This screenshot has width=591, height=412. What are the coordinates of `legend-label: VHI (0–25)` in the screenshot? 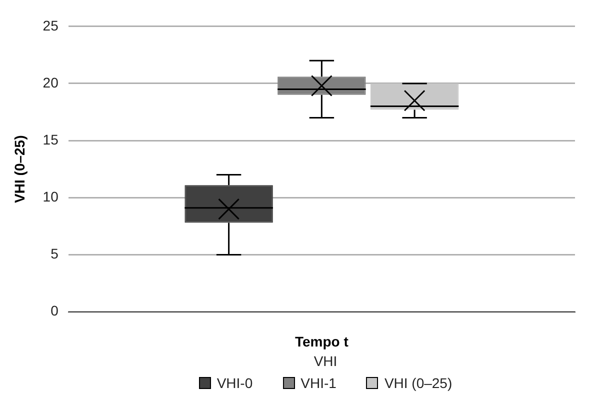 It's located at (418, 383).